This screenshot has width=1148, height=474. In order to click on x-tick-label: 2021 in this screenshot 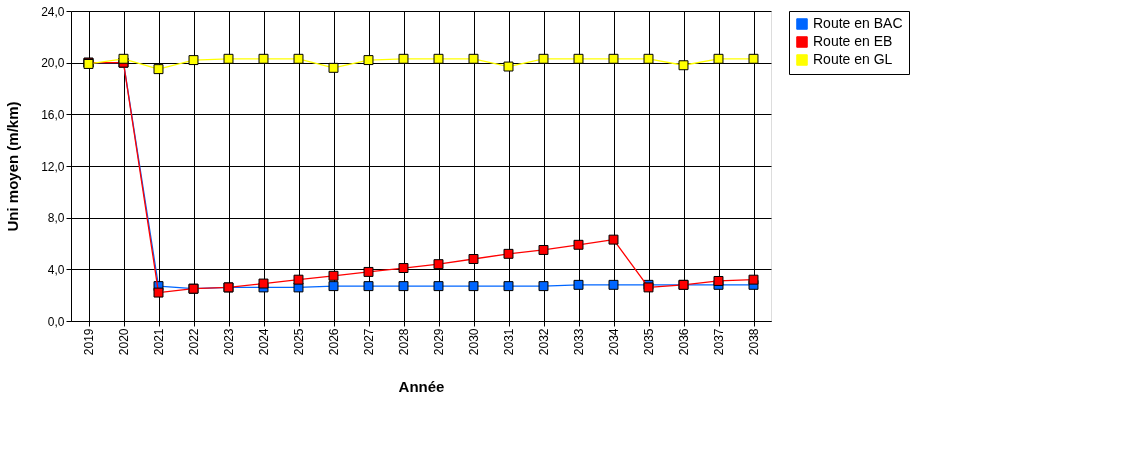, I will do `click(159, 342)`.